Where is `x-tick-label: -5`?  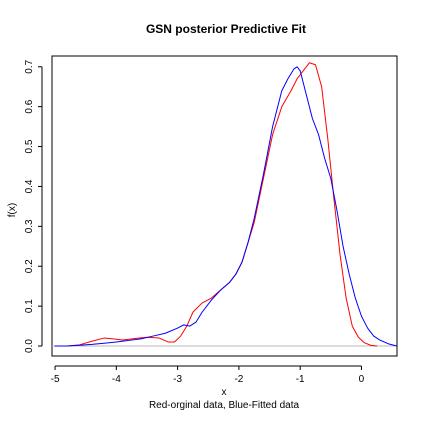
x-tick-label: -5 is located at coordinates (55, 379).